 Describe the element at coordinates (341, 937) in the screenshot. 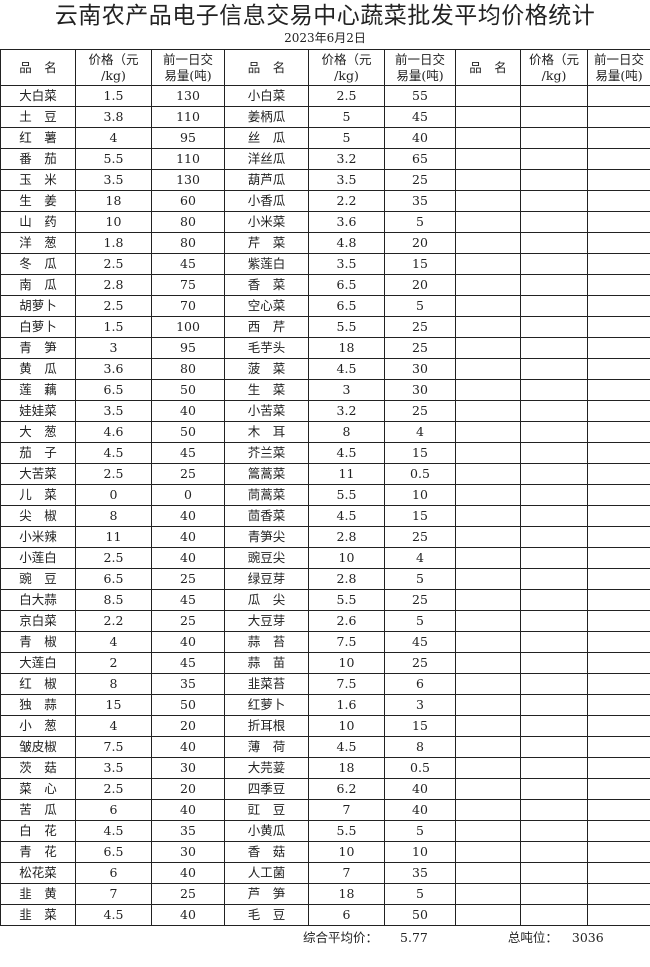

I see `average-price-label: 综合平均价：` at that location.